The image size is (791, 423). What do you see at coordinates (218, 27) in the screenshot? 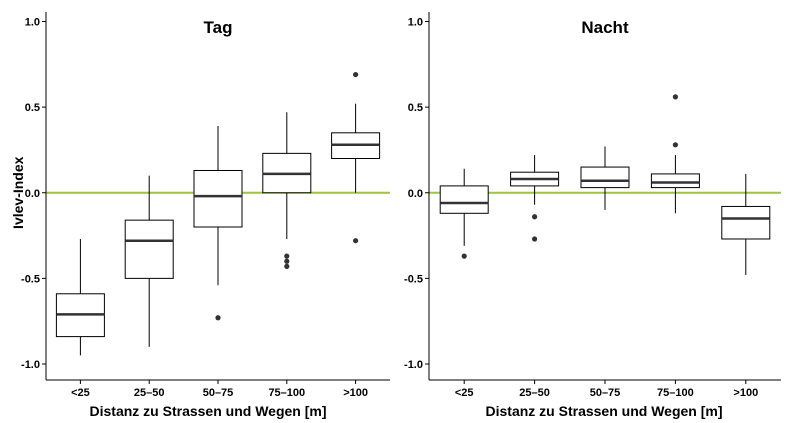
I see `panel-title: Tag` at bounding box center [218, 27].